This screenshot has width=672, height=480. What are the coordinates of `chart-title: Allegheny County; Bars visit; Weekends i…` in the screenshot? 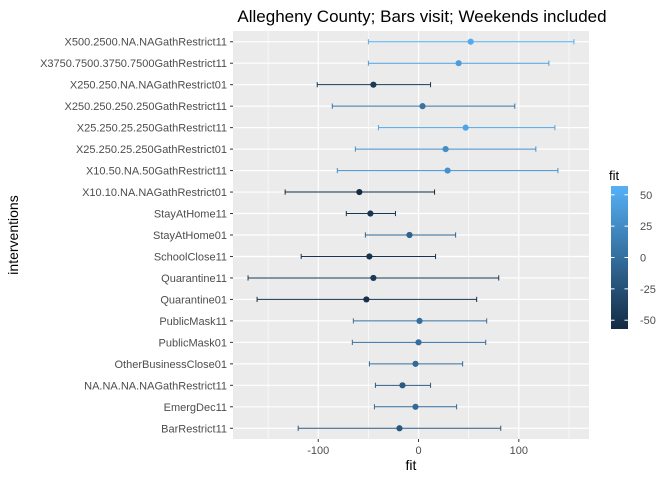 It's located at (421, 16).